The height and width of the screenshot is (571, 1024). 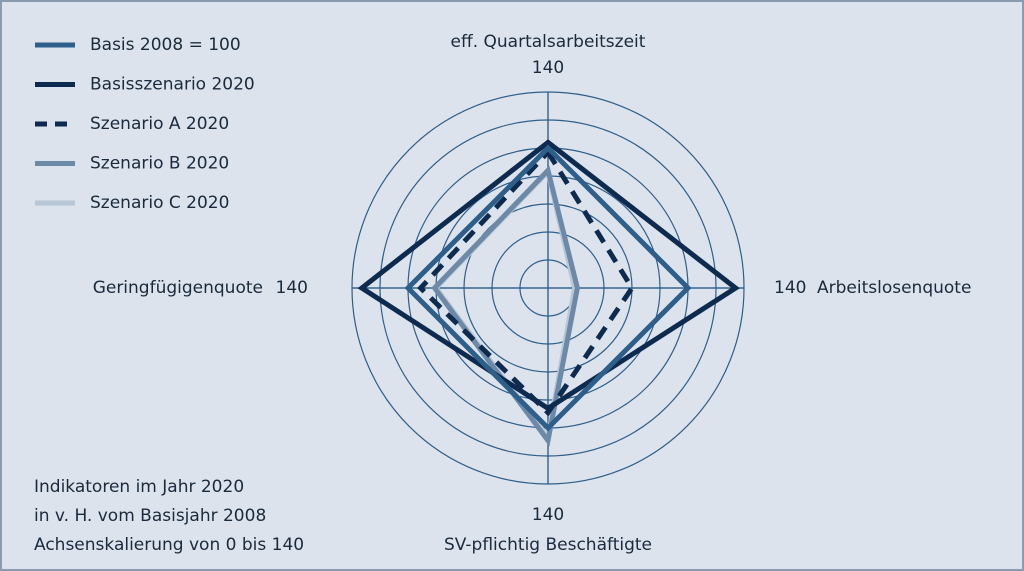 I want to click on axis-label: SV-pflichtig Beschäftigte, so click(x=548, y=545).